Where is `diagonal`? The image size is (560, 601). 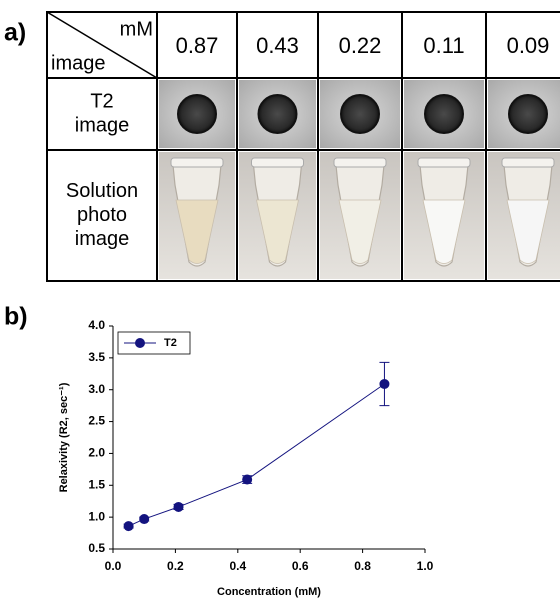 diagonal is located at coordinates (102, 45).